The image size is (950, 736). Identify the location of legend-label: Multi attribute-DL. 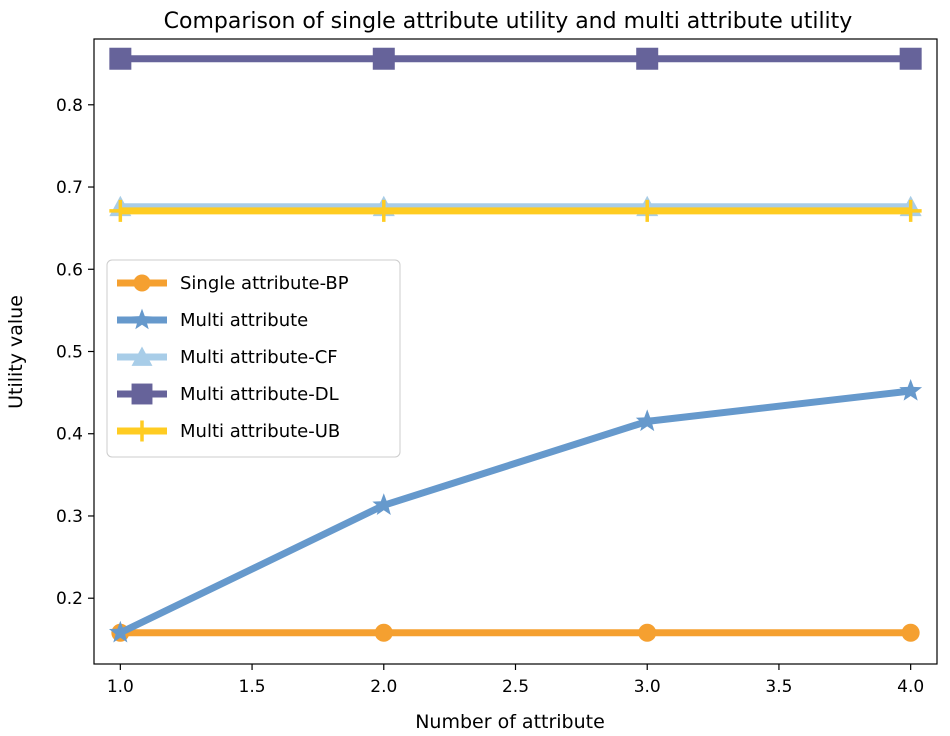
(259, 394).